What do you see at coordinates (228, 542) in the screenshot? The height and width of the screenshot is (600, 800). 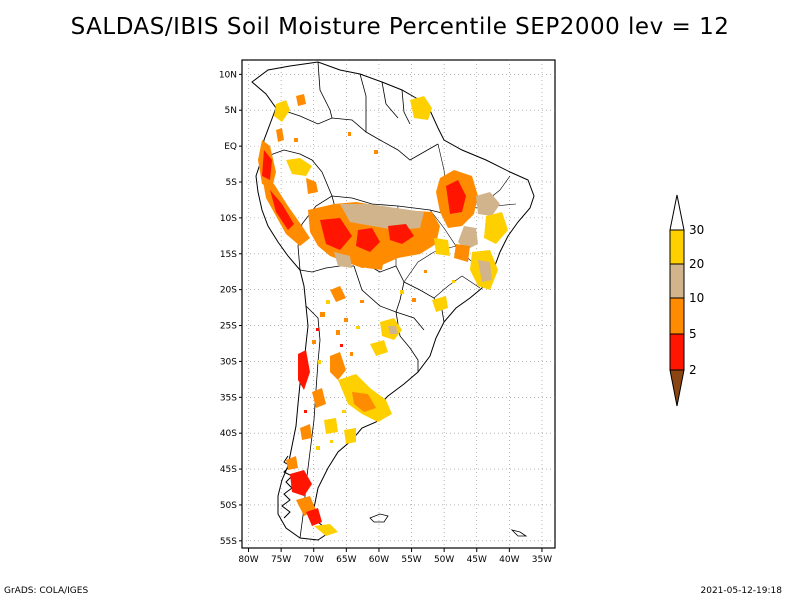 I see `lat-label: 55S` at bounding box center [228, 542].